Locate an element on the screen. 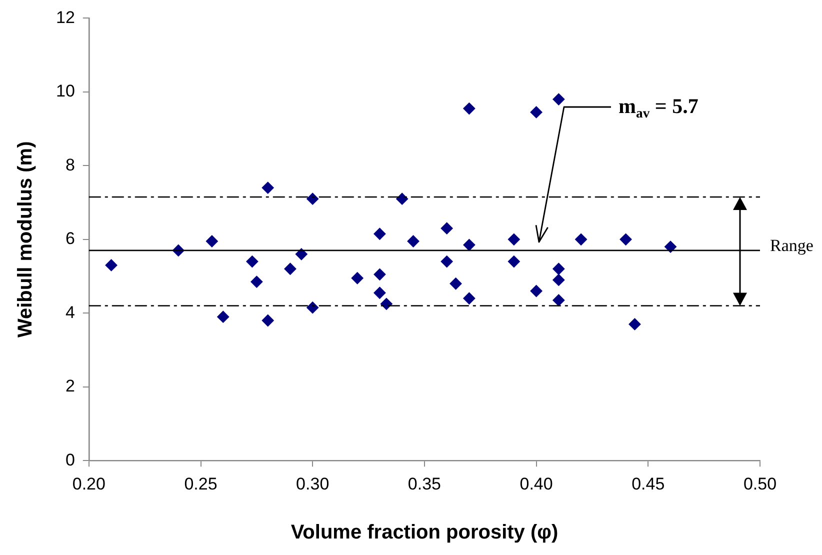  x-tick-label: 0.25 is located at coordinates (201, 484).